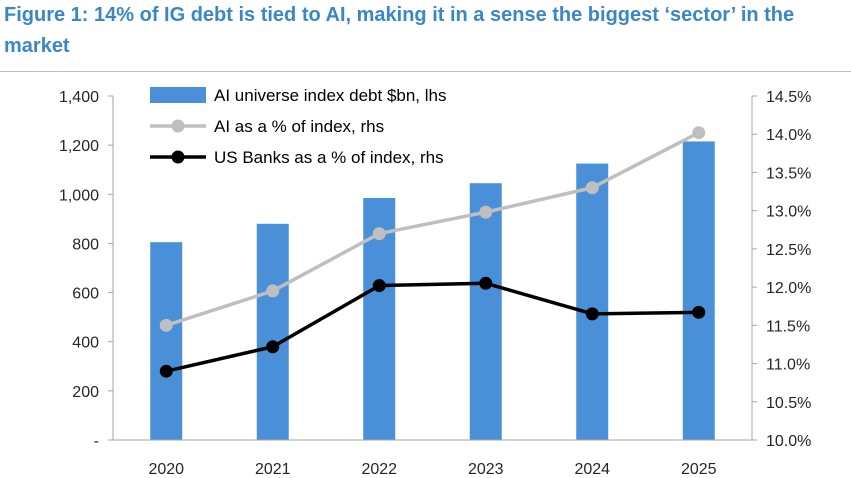  What do you see at coordinates (699, 469) in the screenshot?
I see `x-tick-label: 2025` at bounding box center [699, 469].